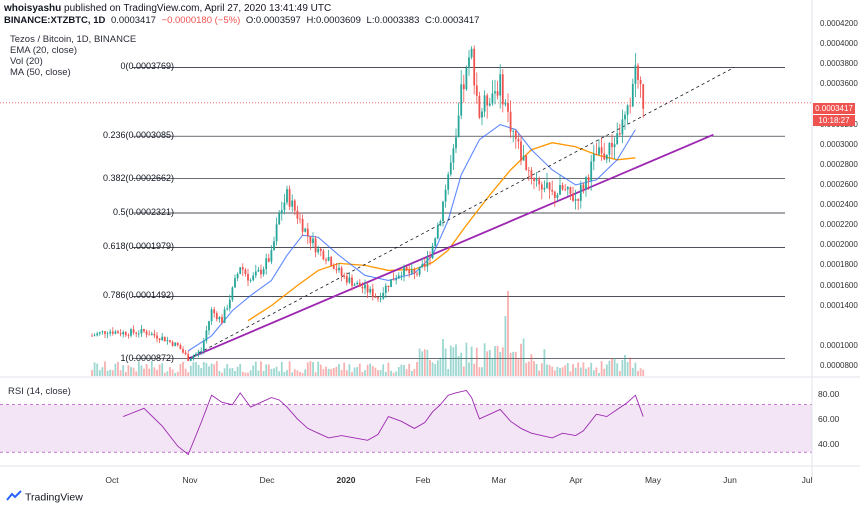  Describe the element at coordinates (839, 225) in the screenshot. I see `y-tick-9: 0.0002200` at that location.